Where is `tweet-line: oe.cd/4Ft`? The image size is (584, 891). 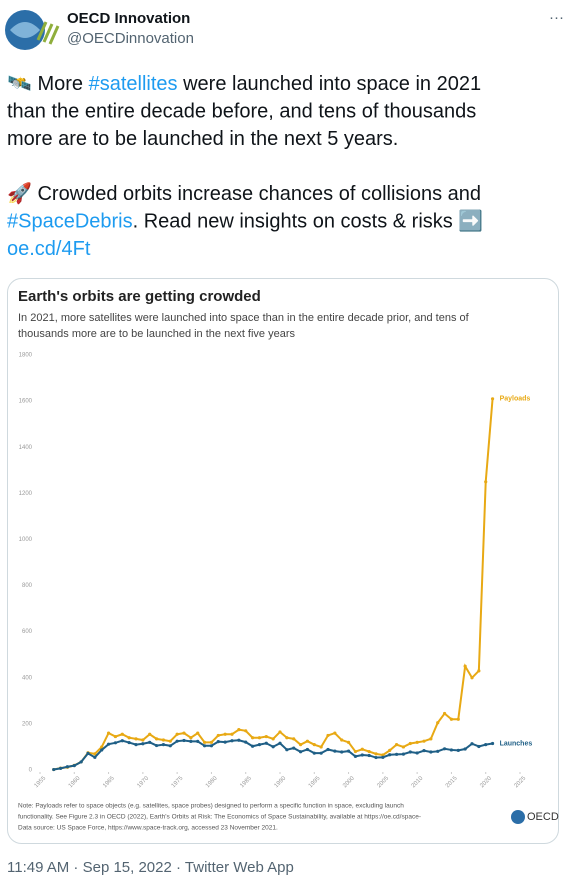
tweet-line: oe.cd/4Ft is located at coordinates (49, 249).